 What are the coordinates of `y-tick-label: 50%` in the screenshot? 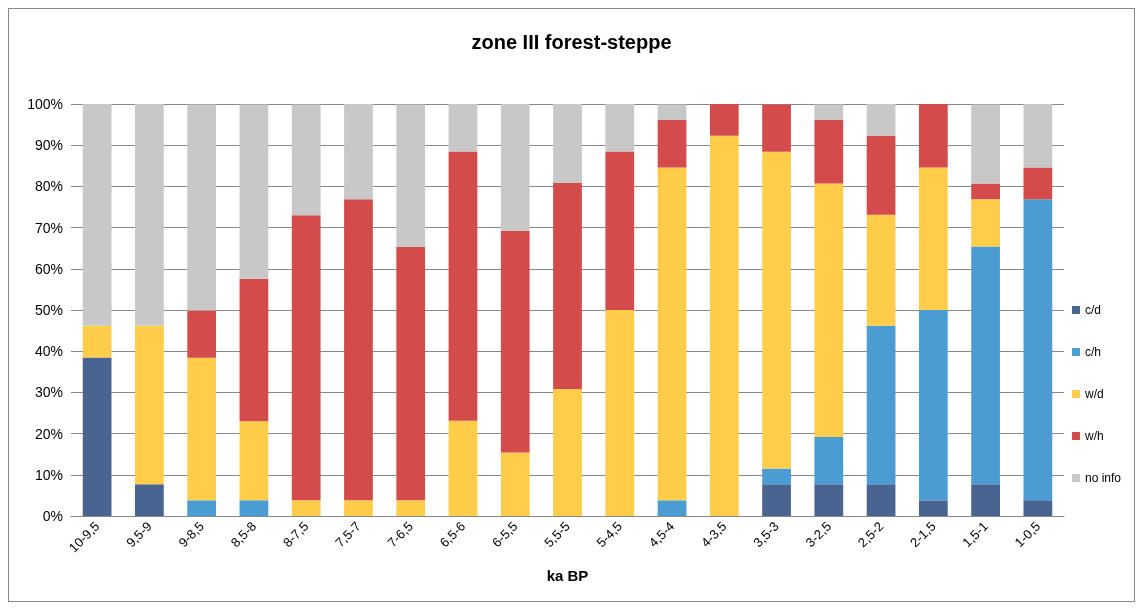 It's located at (48, 310).